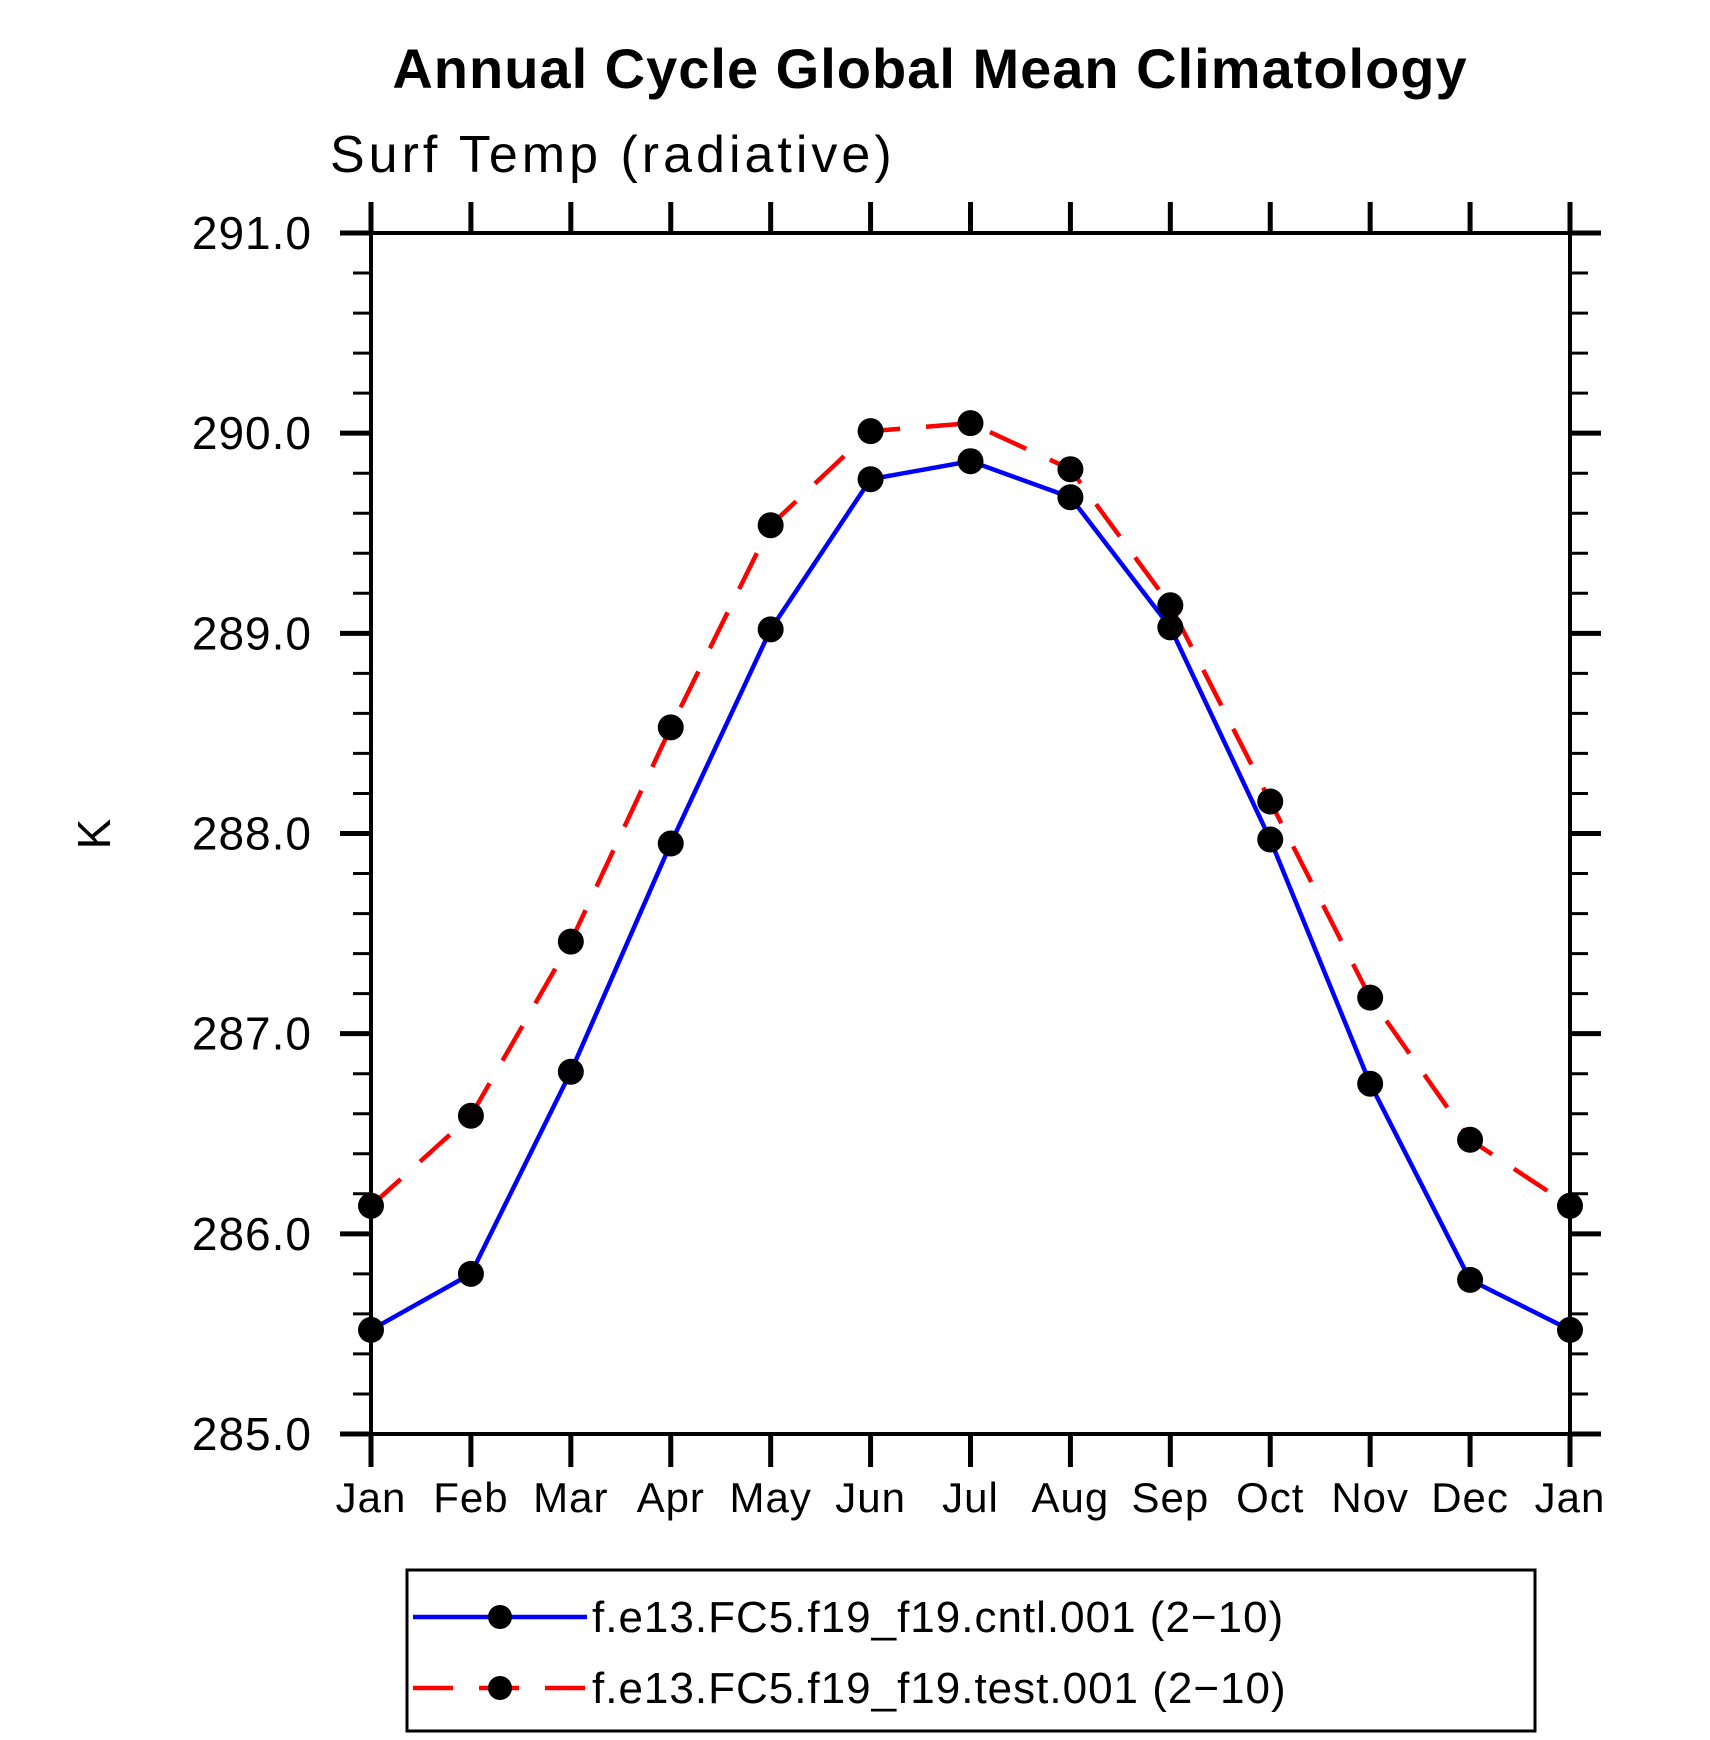  What do you see at coordinates (938, 1617) in the screenshot?
I see `legend-label: f.e13.FC5.f19_f19.cntl.001 (2−10)` at bounding box center [938, 1617].